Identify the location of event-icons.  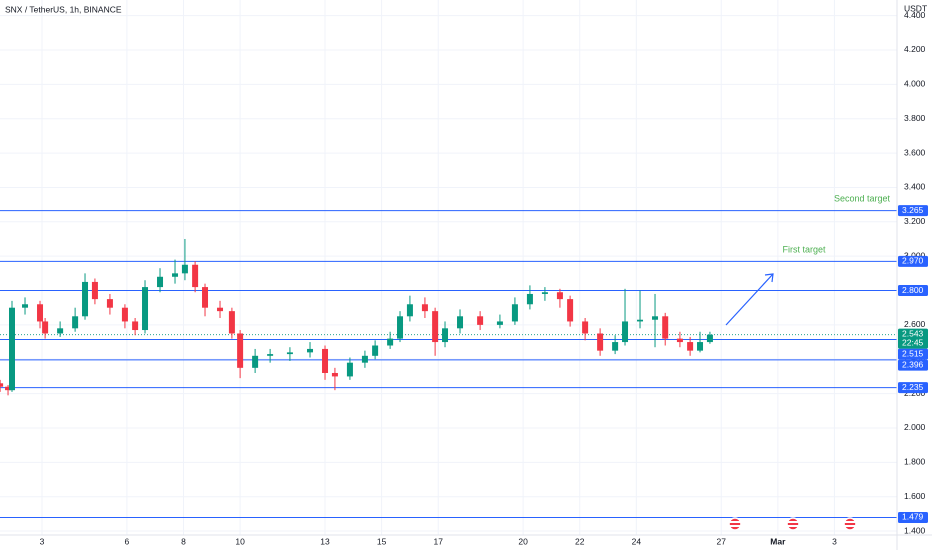
(792, 524).